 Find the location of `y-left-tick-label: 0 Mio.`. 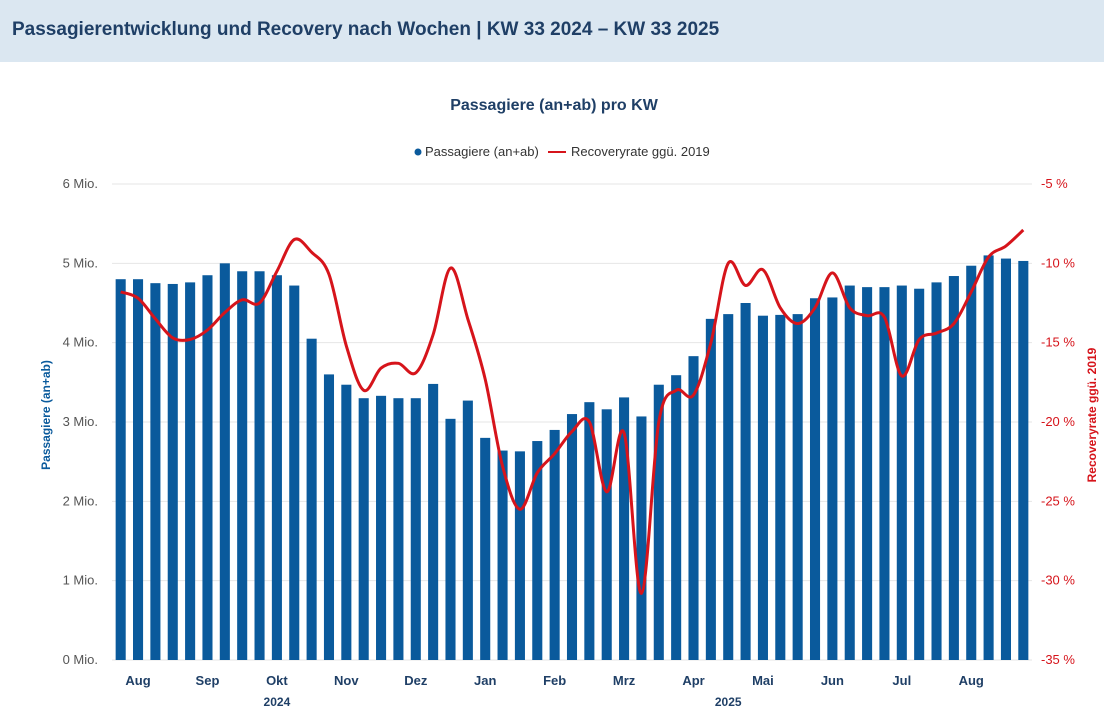

y-left-tick-label: 0 Mio. is located at coordinates (80, 659).